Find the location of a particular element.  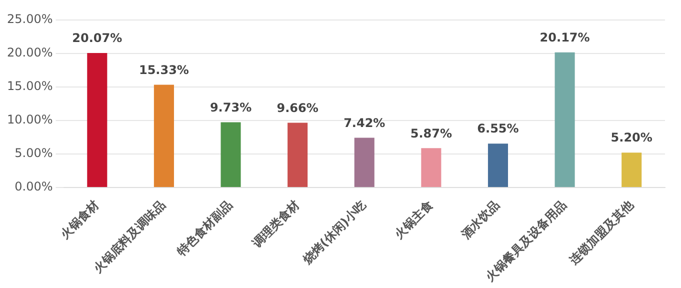

y-tick-label: 5.00% is located at coordinates (33, 153).